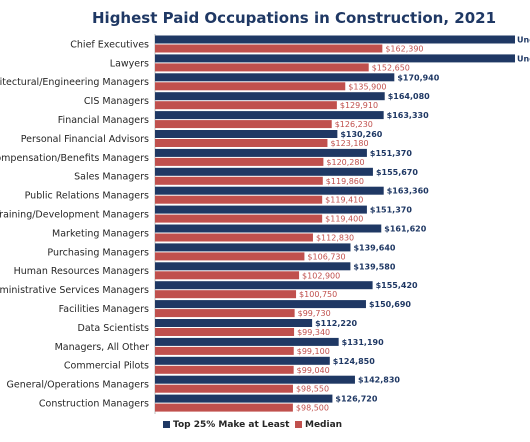 The height and width of the screenshot is (442, 530). I want to click on top25-data-label: Undisclosed, so click(523, 58).